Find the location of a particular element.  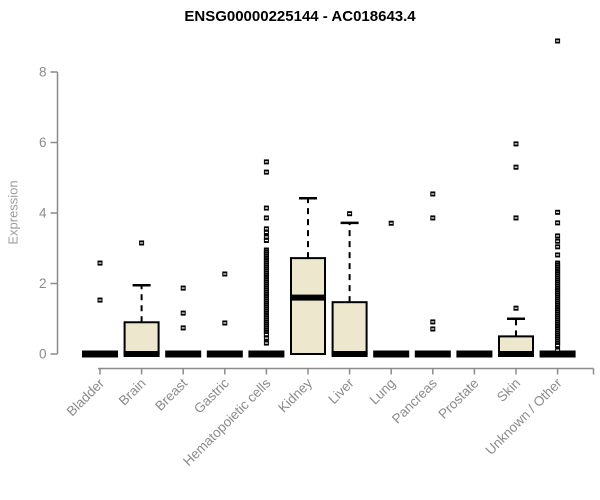

y-tick-label: 4 is located at coordinates (43, 213).